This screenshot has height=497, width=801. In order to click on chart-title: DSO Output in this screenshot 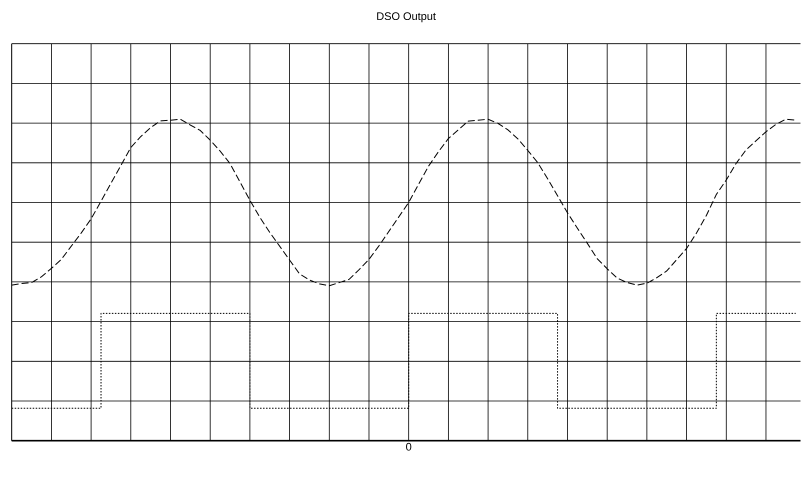, I will do `click(406, 17)`.